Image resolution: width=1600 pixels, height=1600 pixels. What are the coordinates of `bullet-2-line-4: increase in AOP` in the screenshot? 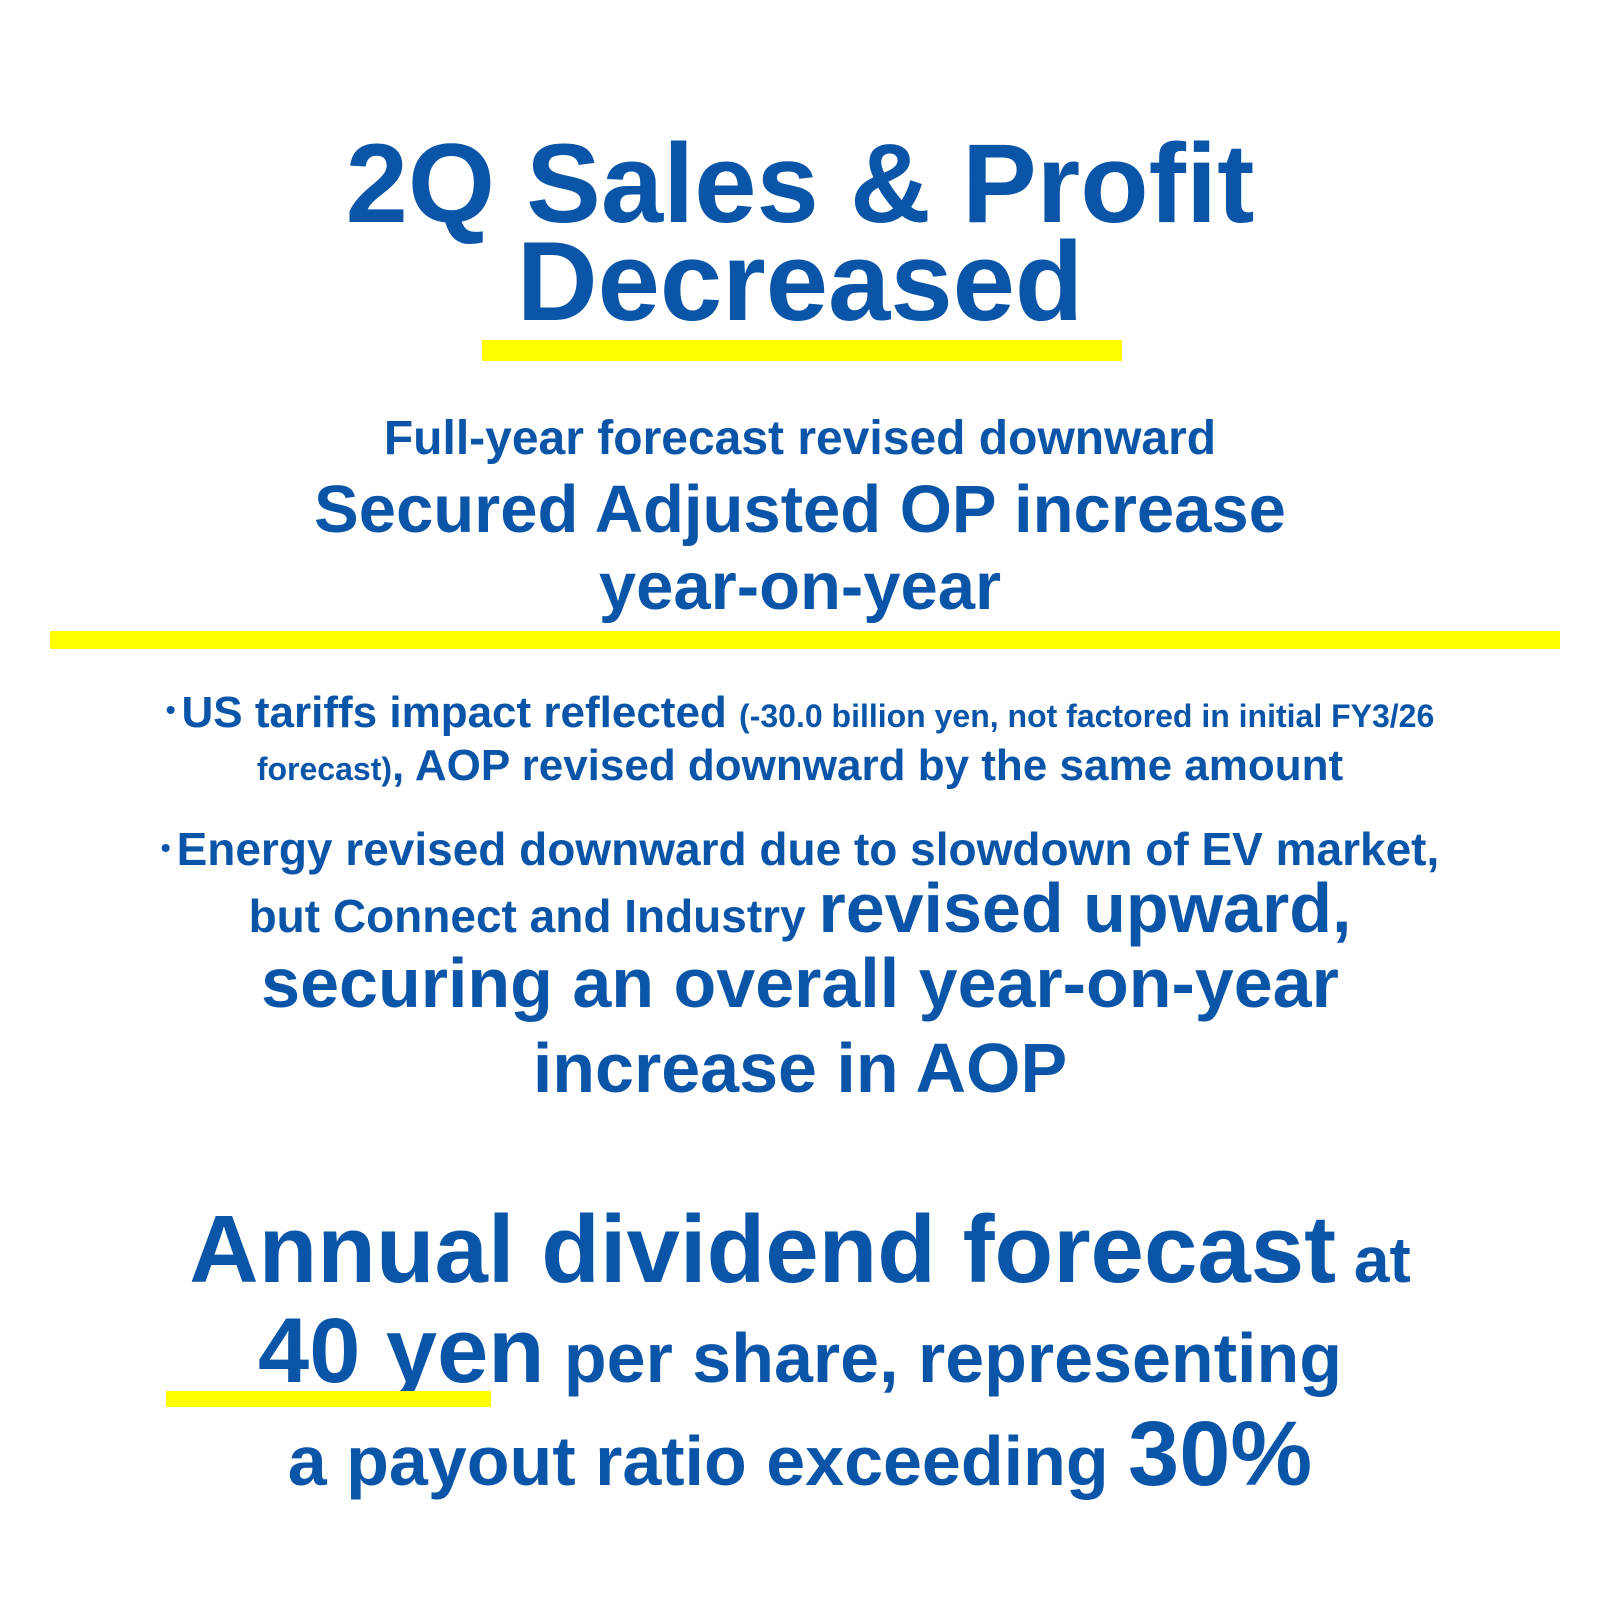 It's located at (800, 1068).